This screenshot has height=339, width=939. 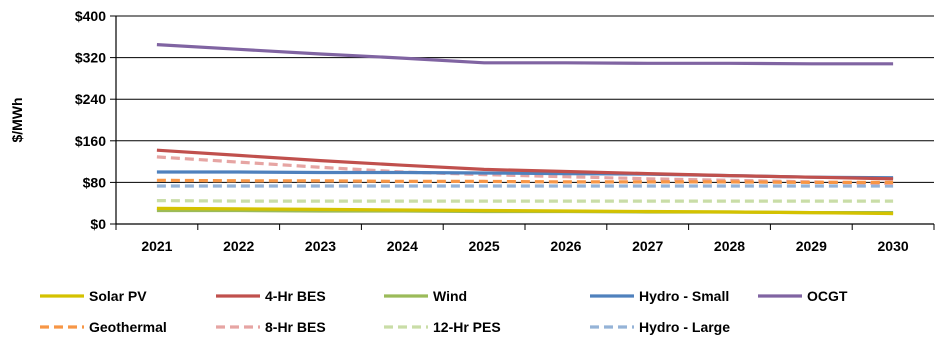 What do you see at coordinates (450, 296) in the screenshot?
I see `legend-label-wind: Wind` at bounding box center [450, 296].